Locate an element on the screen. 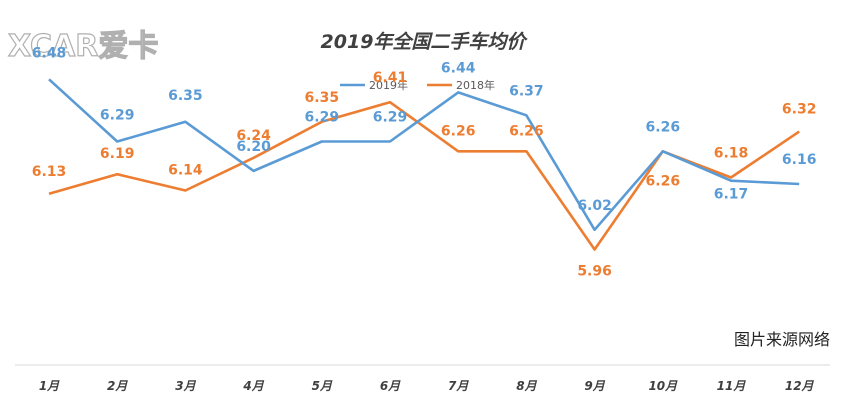  data-label-2019-9: 6.02 is located at coordinates (594, 206).